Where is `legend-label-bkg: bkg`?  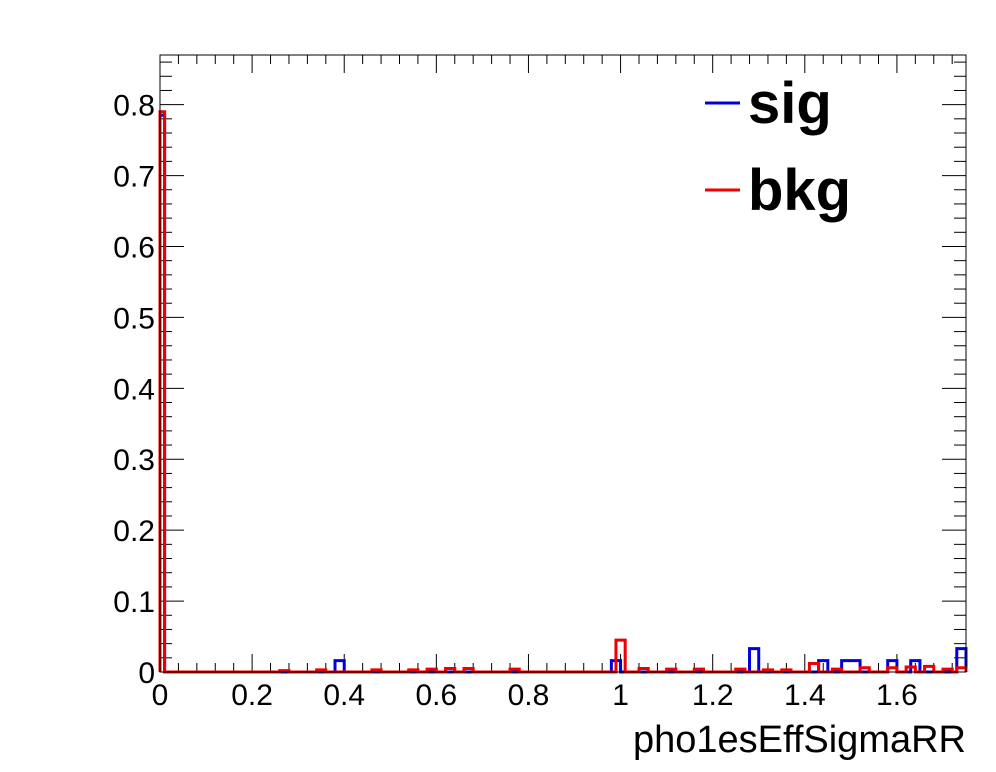
legend-label-bkg: bkg is located at coordinates (799, 190).